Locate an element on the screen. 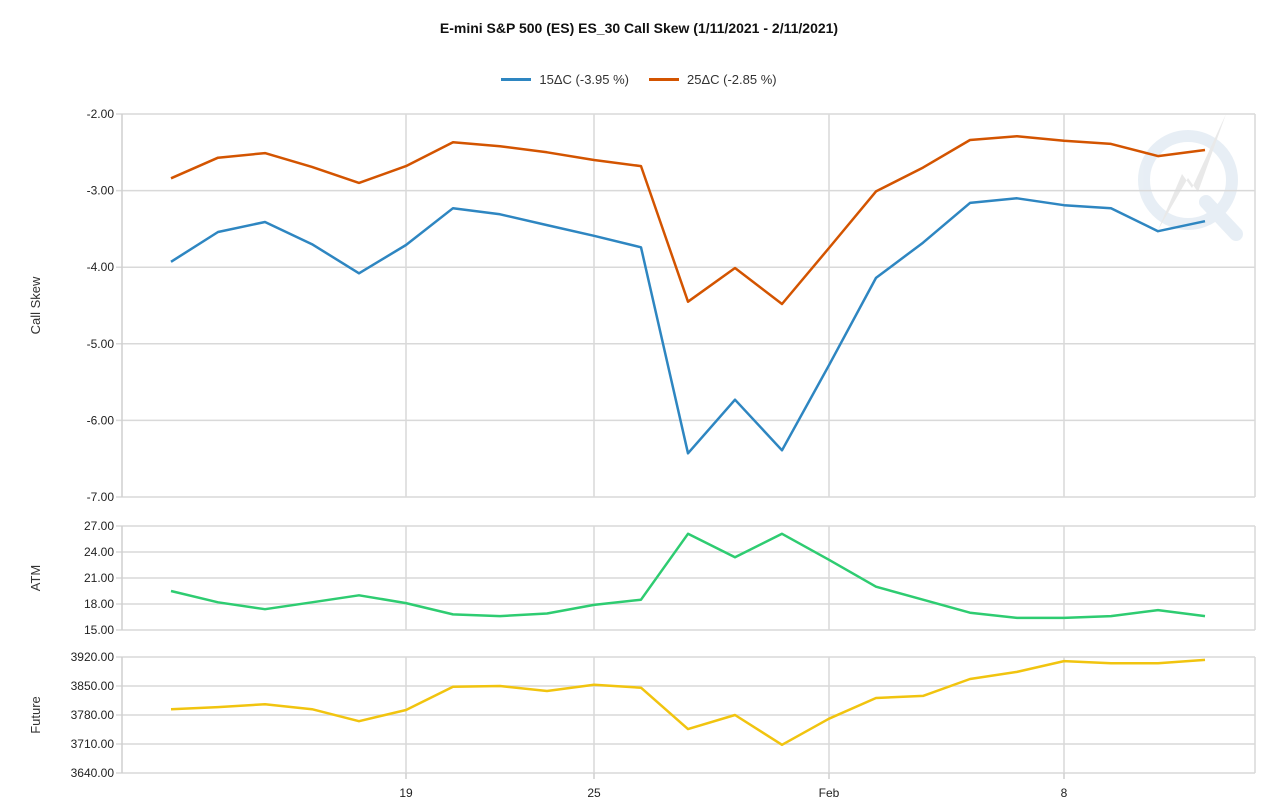 The image size is (1278, 811). legend-label-15dc: 15ΔC (-3.95 %) is located at coordinates (584, 79).